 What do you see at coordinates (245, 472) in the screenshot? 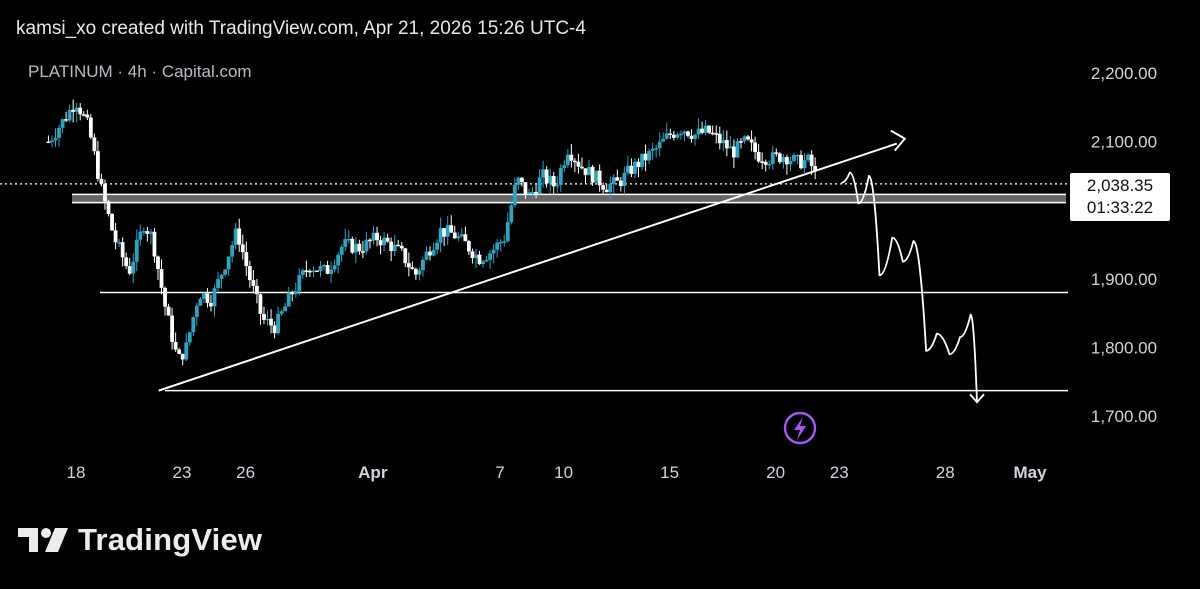
I see `x-tick-label: 26` at bounding box center [245, 472].